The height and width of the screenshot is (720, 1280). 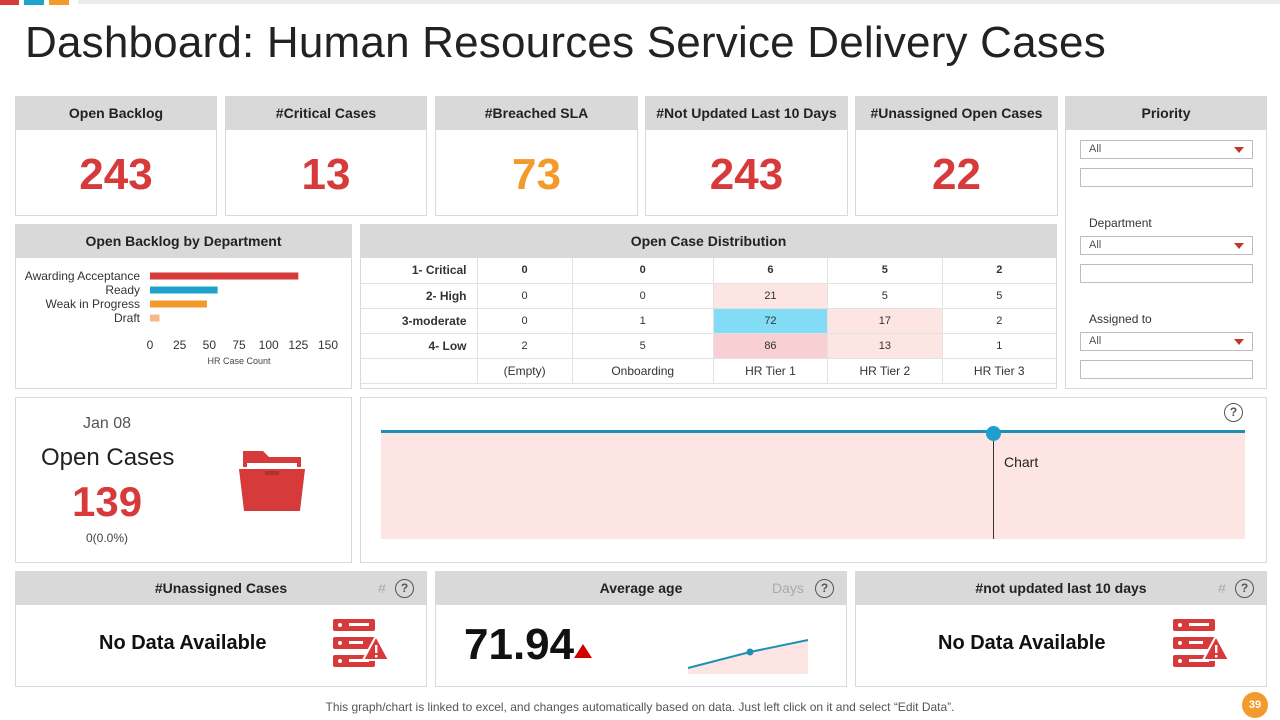 What do you see at coordinates (641, 629) in the screenshot?
I see `average-age-card: Average age Days ? 71.94` at bounding box center [641, 629].